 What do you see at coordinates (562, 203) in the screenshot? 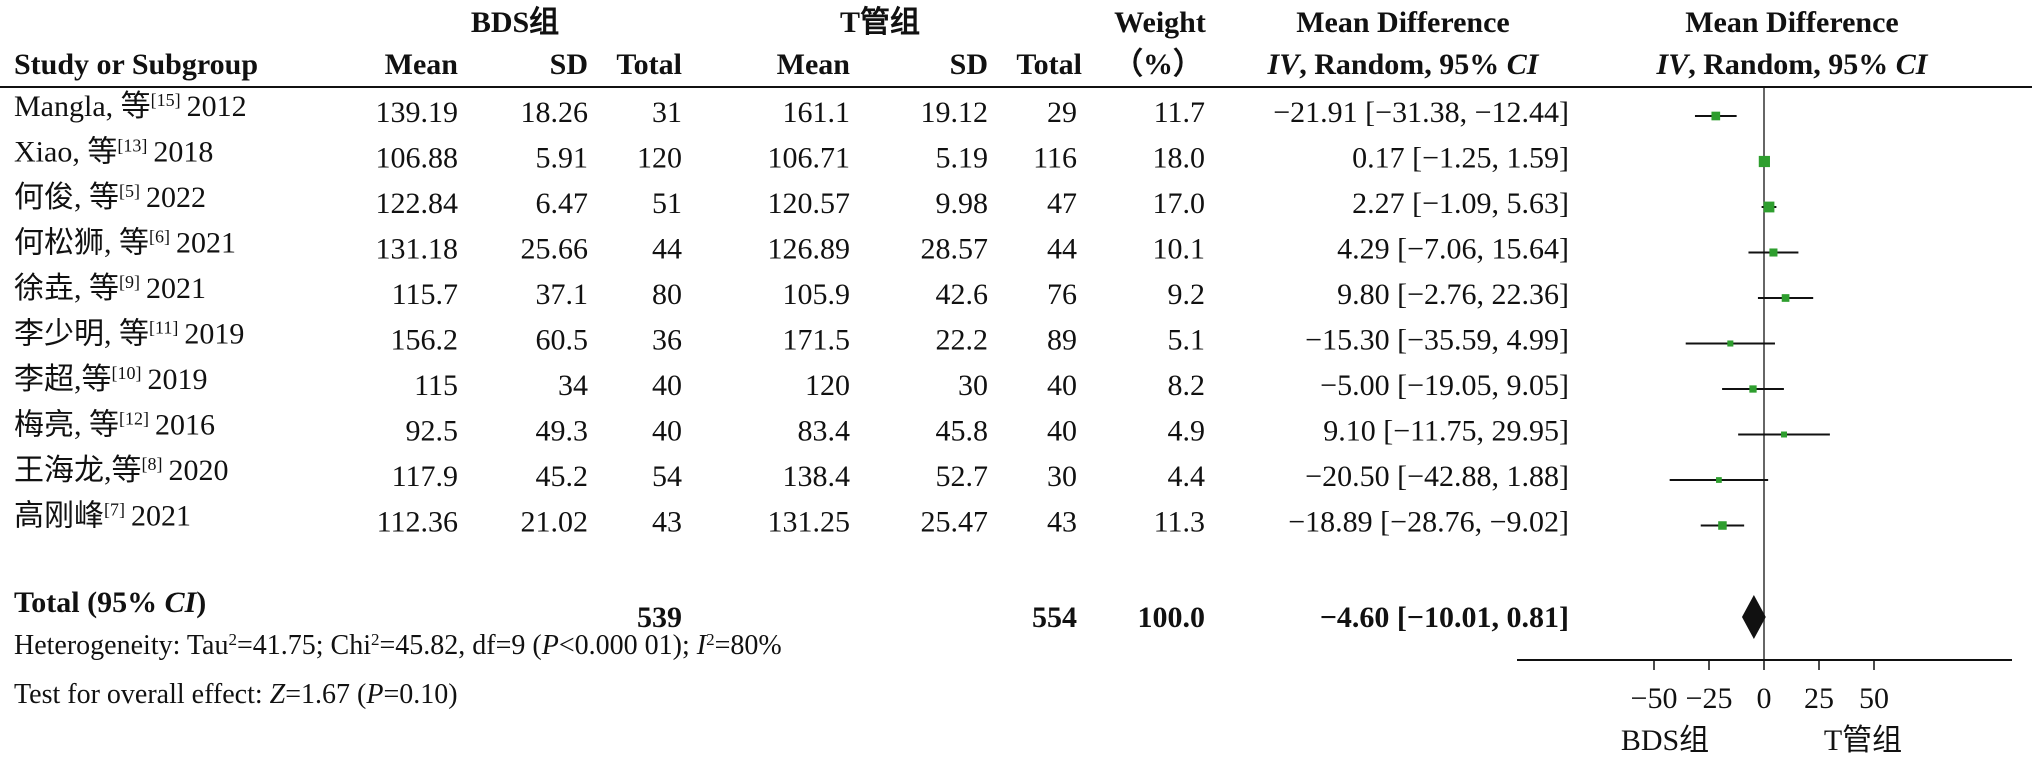
I see `cell-sd1: 6.47` at bounding box center [562, 203].